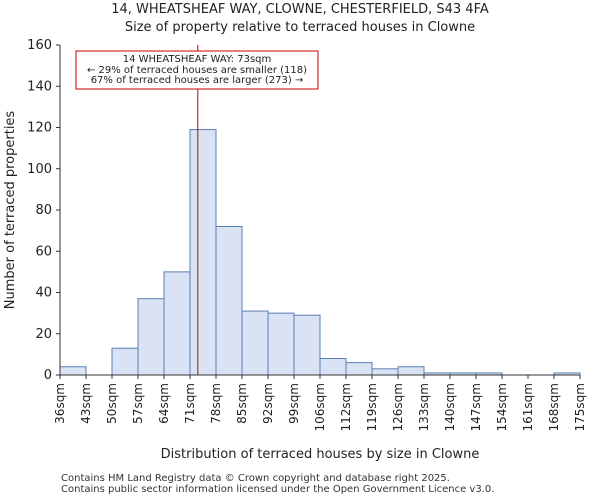  What do you see at coordinates (190, 403) in the screenshot?
I see `x-tick-label: 71sqm` at bounding box center [190, 403].